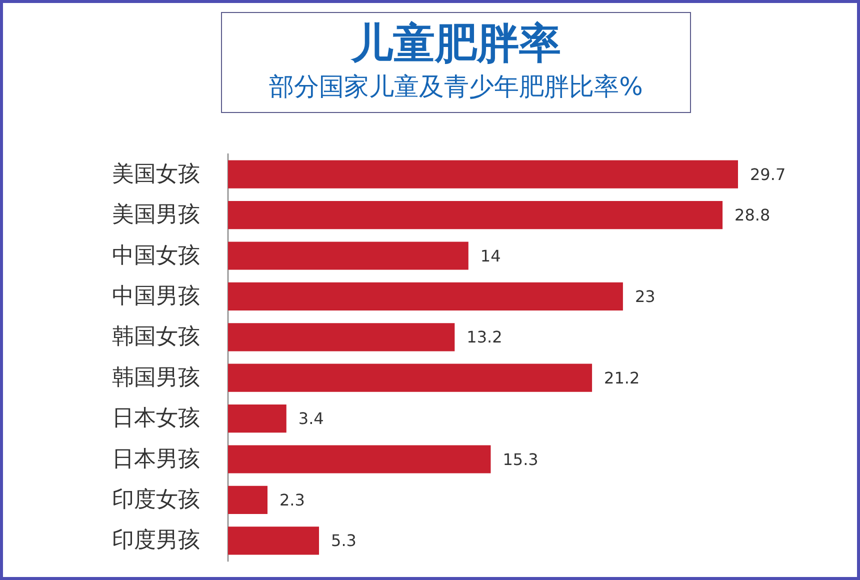  What do you see at coordinates (520, 459) in the screenshot?
I see `data-label: 15.3` at bounding box center [520, 459].